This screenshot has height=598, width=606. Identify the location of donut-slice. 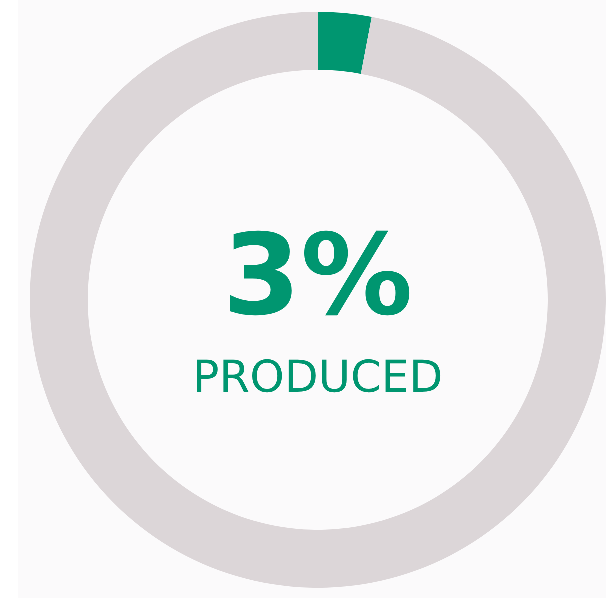
(345, 43).